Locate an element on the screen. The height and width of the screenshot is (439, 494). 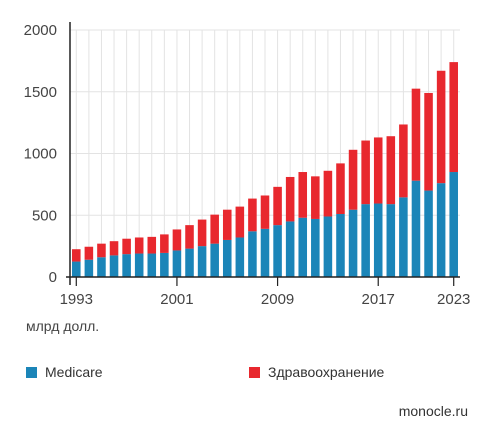
x-tick-label: 2009 is located at coordinates (277, 299).